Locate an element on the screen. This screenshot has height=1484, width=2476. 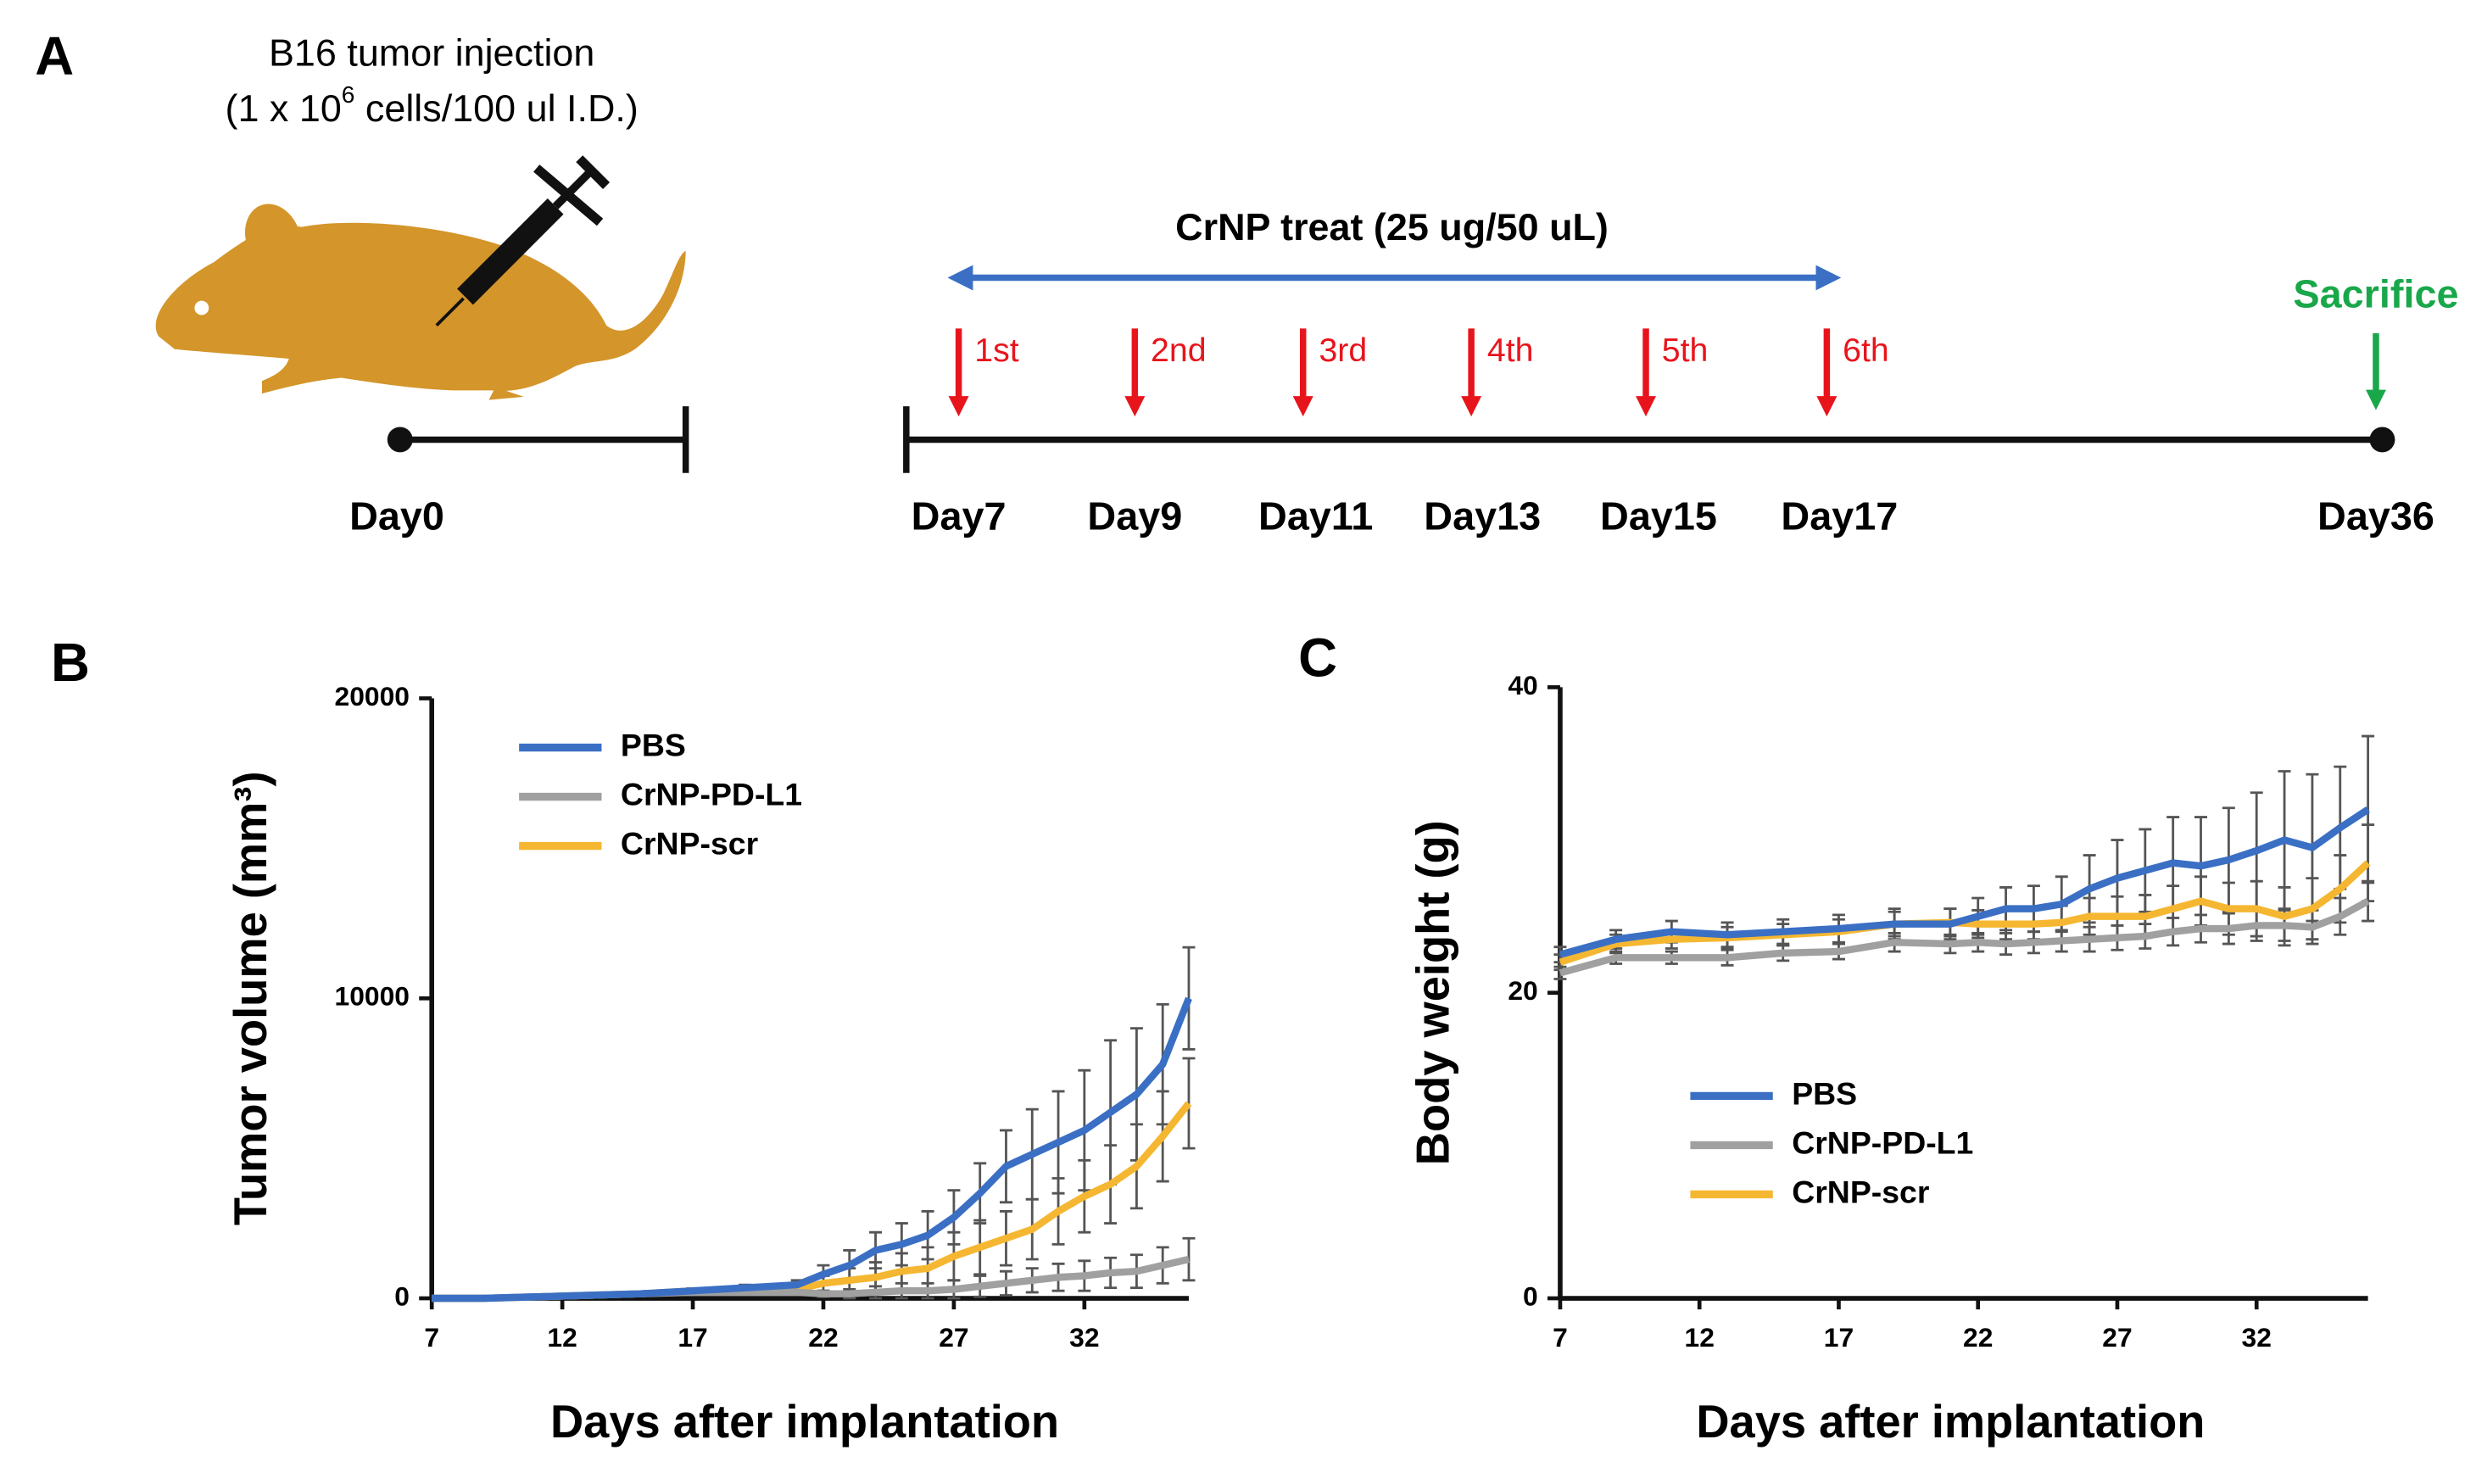
injection-detail: (1 x 106 cells/100 ul I.D.) is located at coordinates (432, 106).